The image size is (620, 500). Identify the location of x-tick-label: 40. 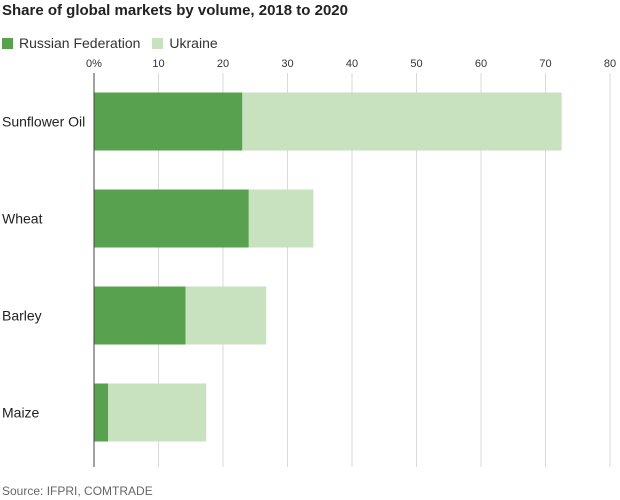
(352, 64).